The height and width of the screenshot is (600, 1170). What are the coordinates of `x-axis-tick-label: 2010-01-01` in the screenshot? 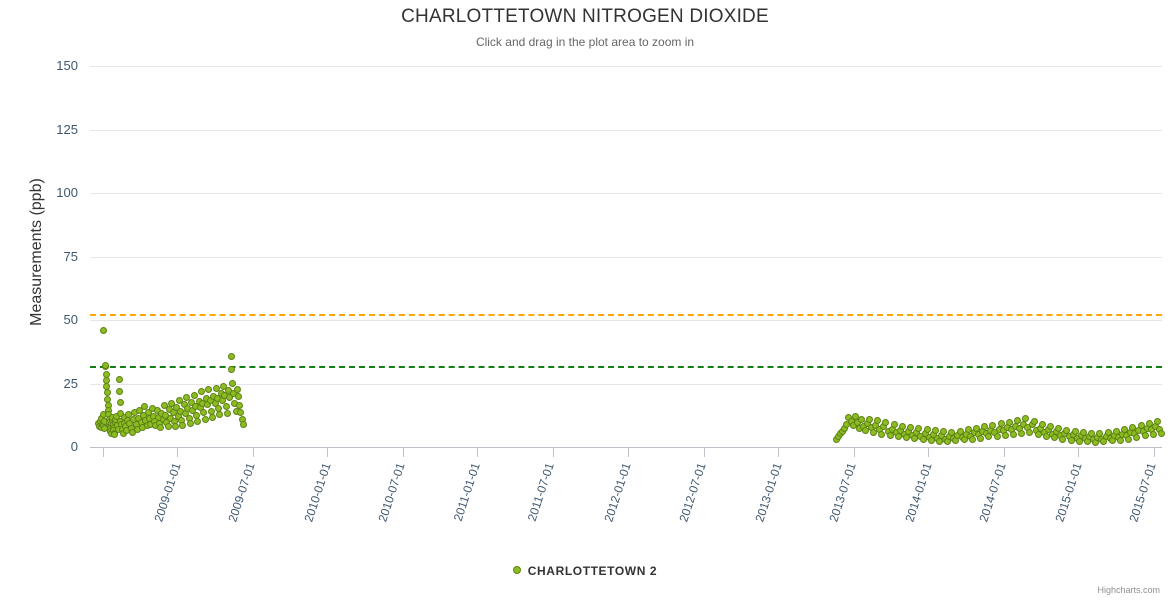 It's located at (317, 492).